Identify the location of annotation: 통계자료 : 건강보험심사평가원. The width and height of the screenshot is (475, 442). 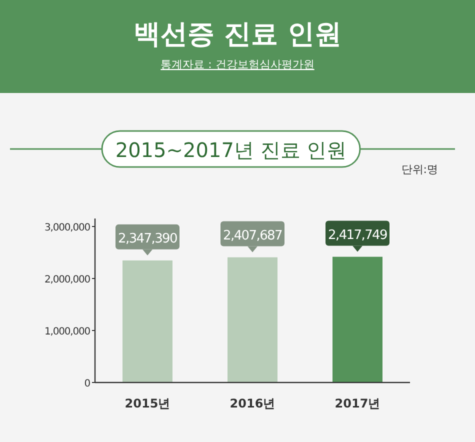
(237, 64).